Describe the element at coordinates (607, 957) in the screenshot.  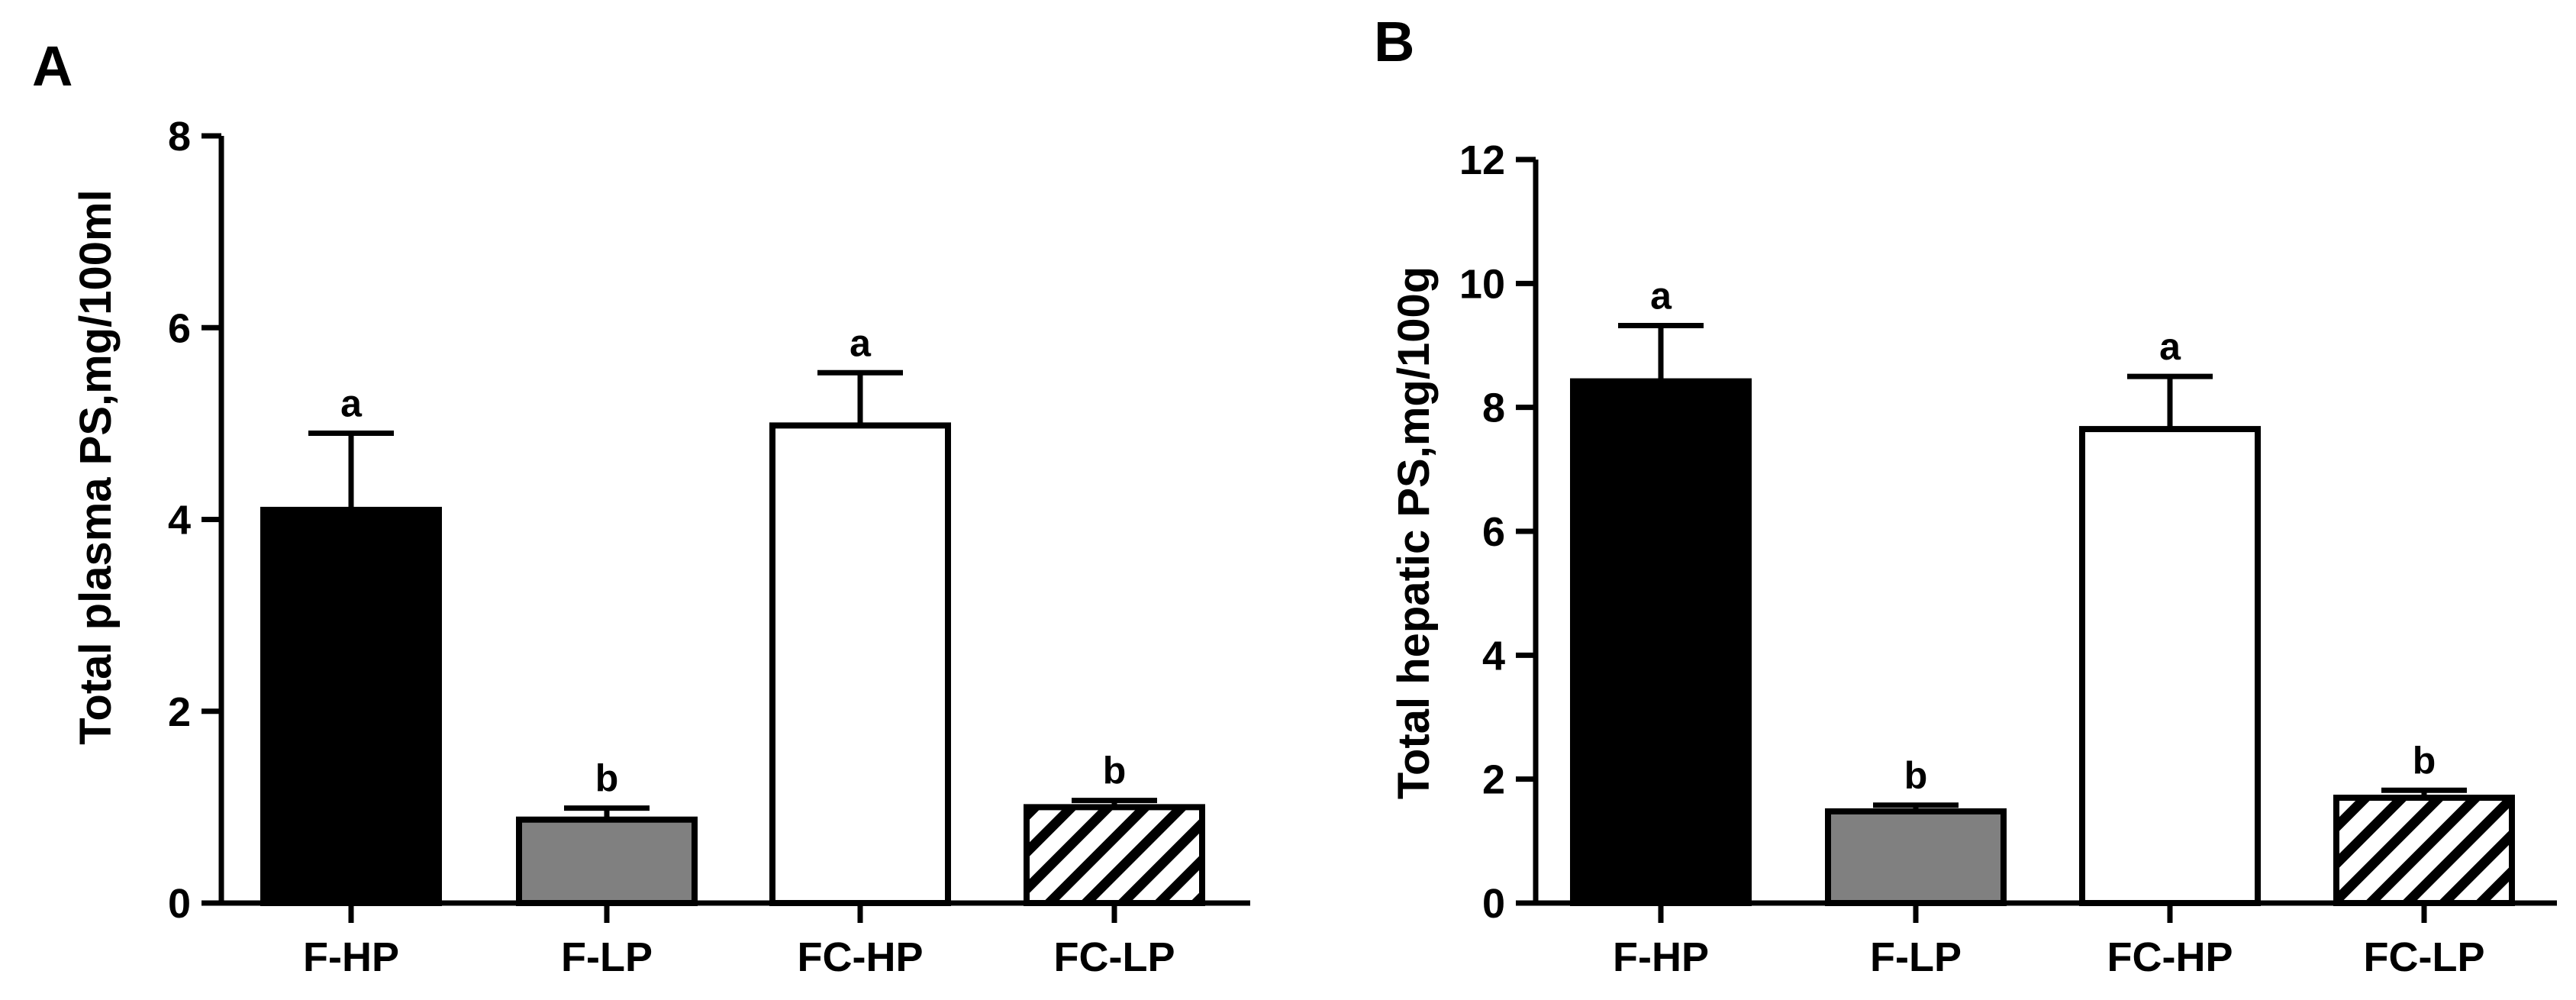
I see `panel-a-x-label-f-lp: F-LP` at that location.